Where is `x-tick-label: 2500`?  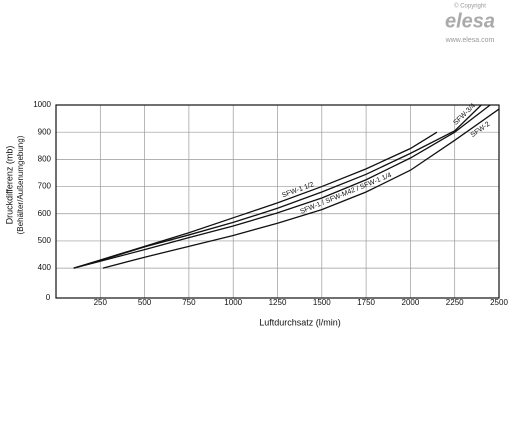
x-tick-label: 2500 is located at coordinates (499, 302).